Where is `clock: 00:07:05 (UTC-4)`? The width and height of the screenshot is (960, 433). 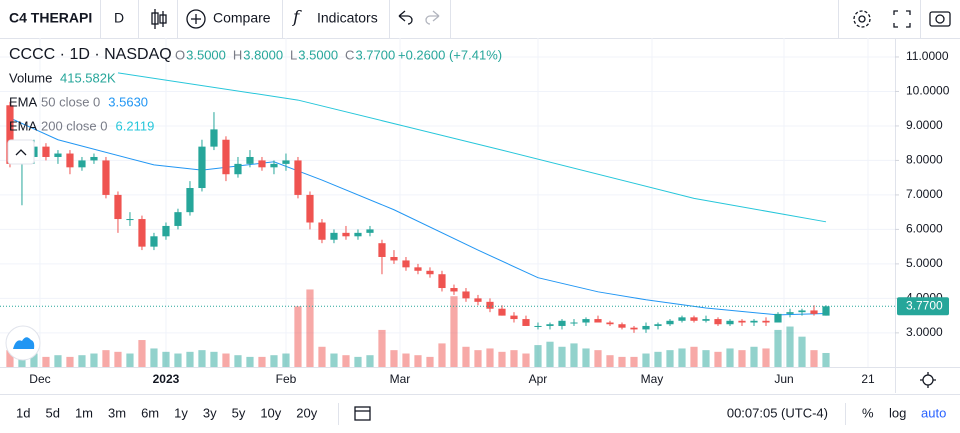
clock: 00:07:05 (UTC-4) is located at coordinates (777, 412).